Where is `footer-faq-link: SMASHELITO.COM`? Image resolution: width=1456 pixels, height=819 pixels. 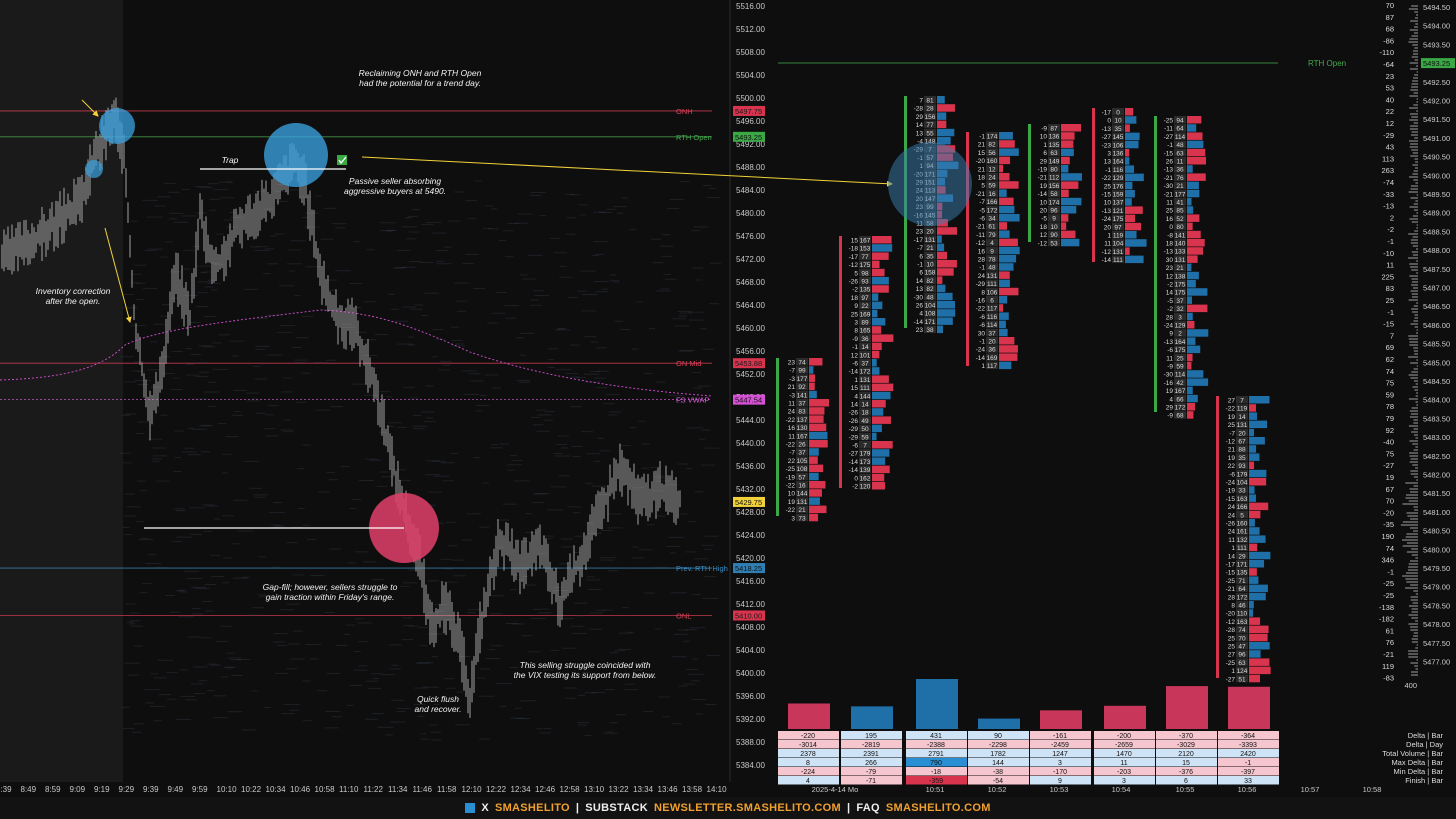
footer-faq-link: SMASHELITO.COM is located at coordinates (938, 808).